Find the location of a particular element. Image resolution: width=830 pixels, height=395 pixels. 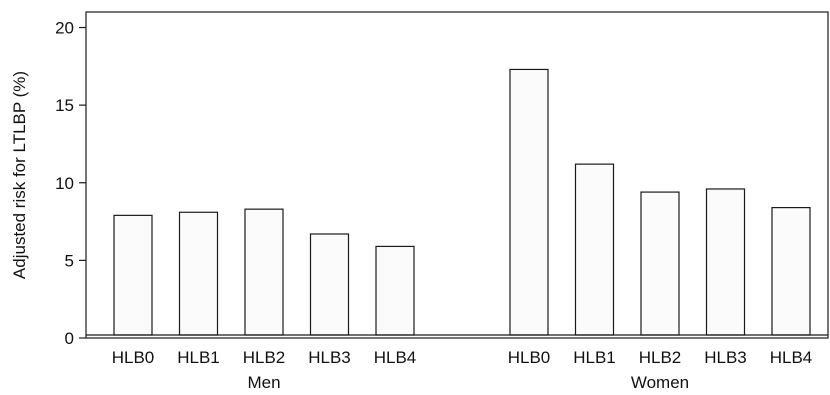

group-label-men: Men is located at coordinates (263, 382).